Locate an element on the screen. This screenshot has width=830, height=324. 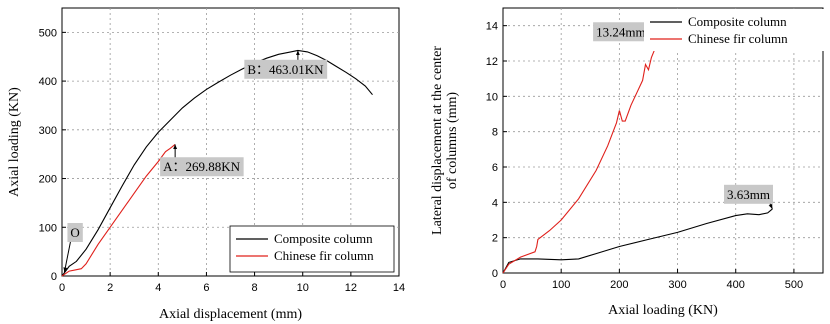
x-tick-label: 14 is located at coordinates (399, 288).